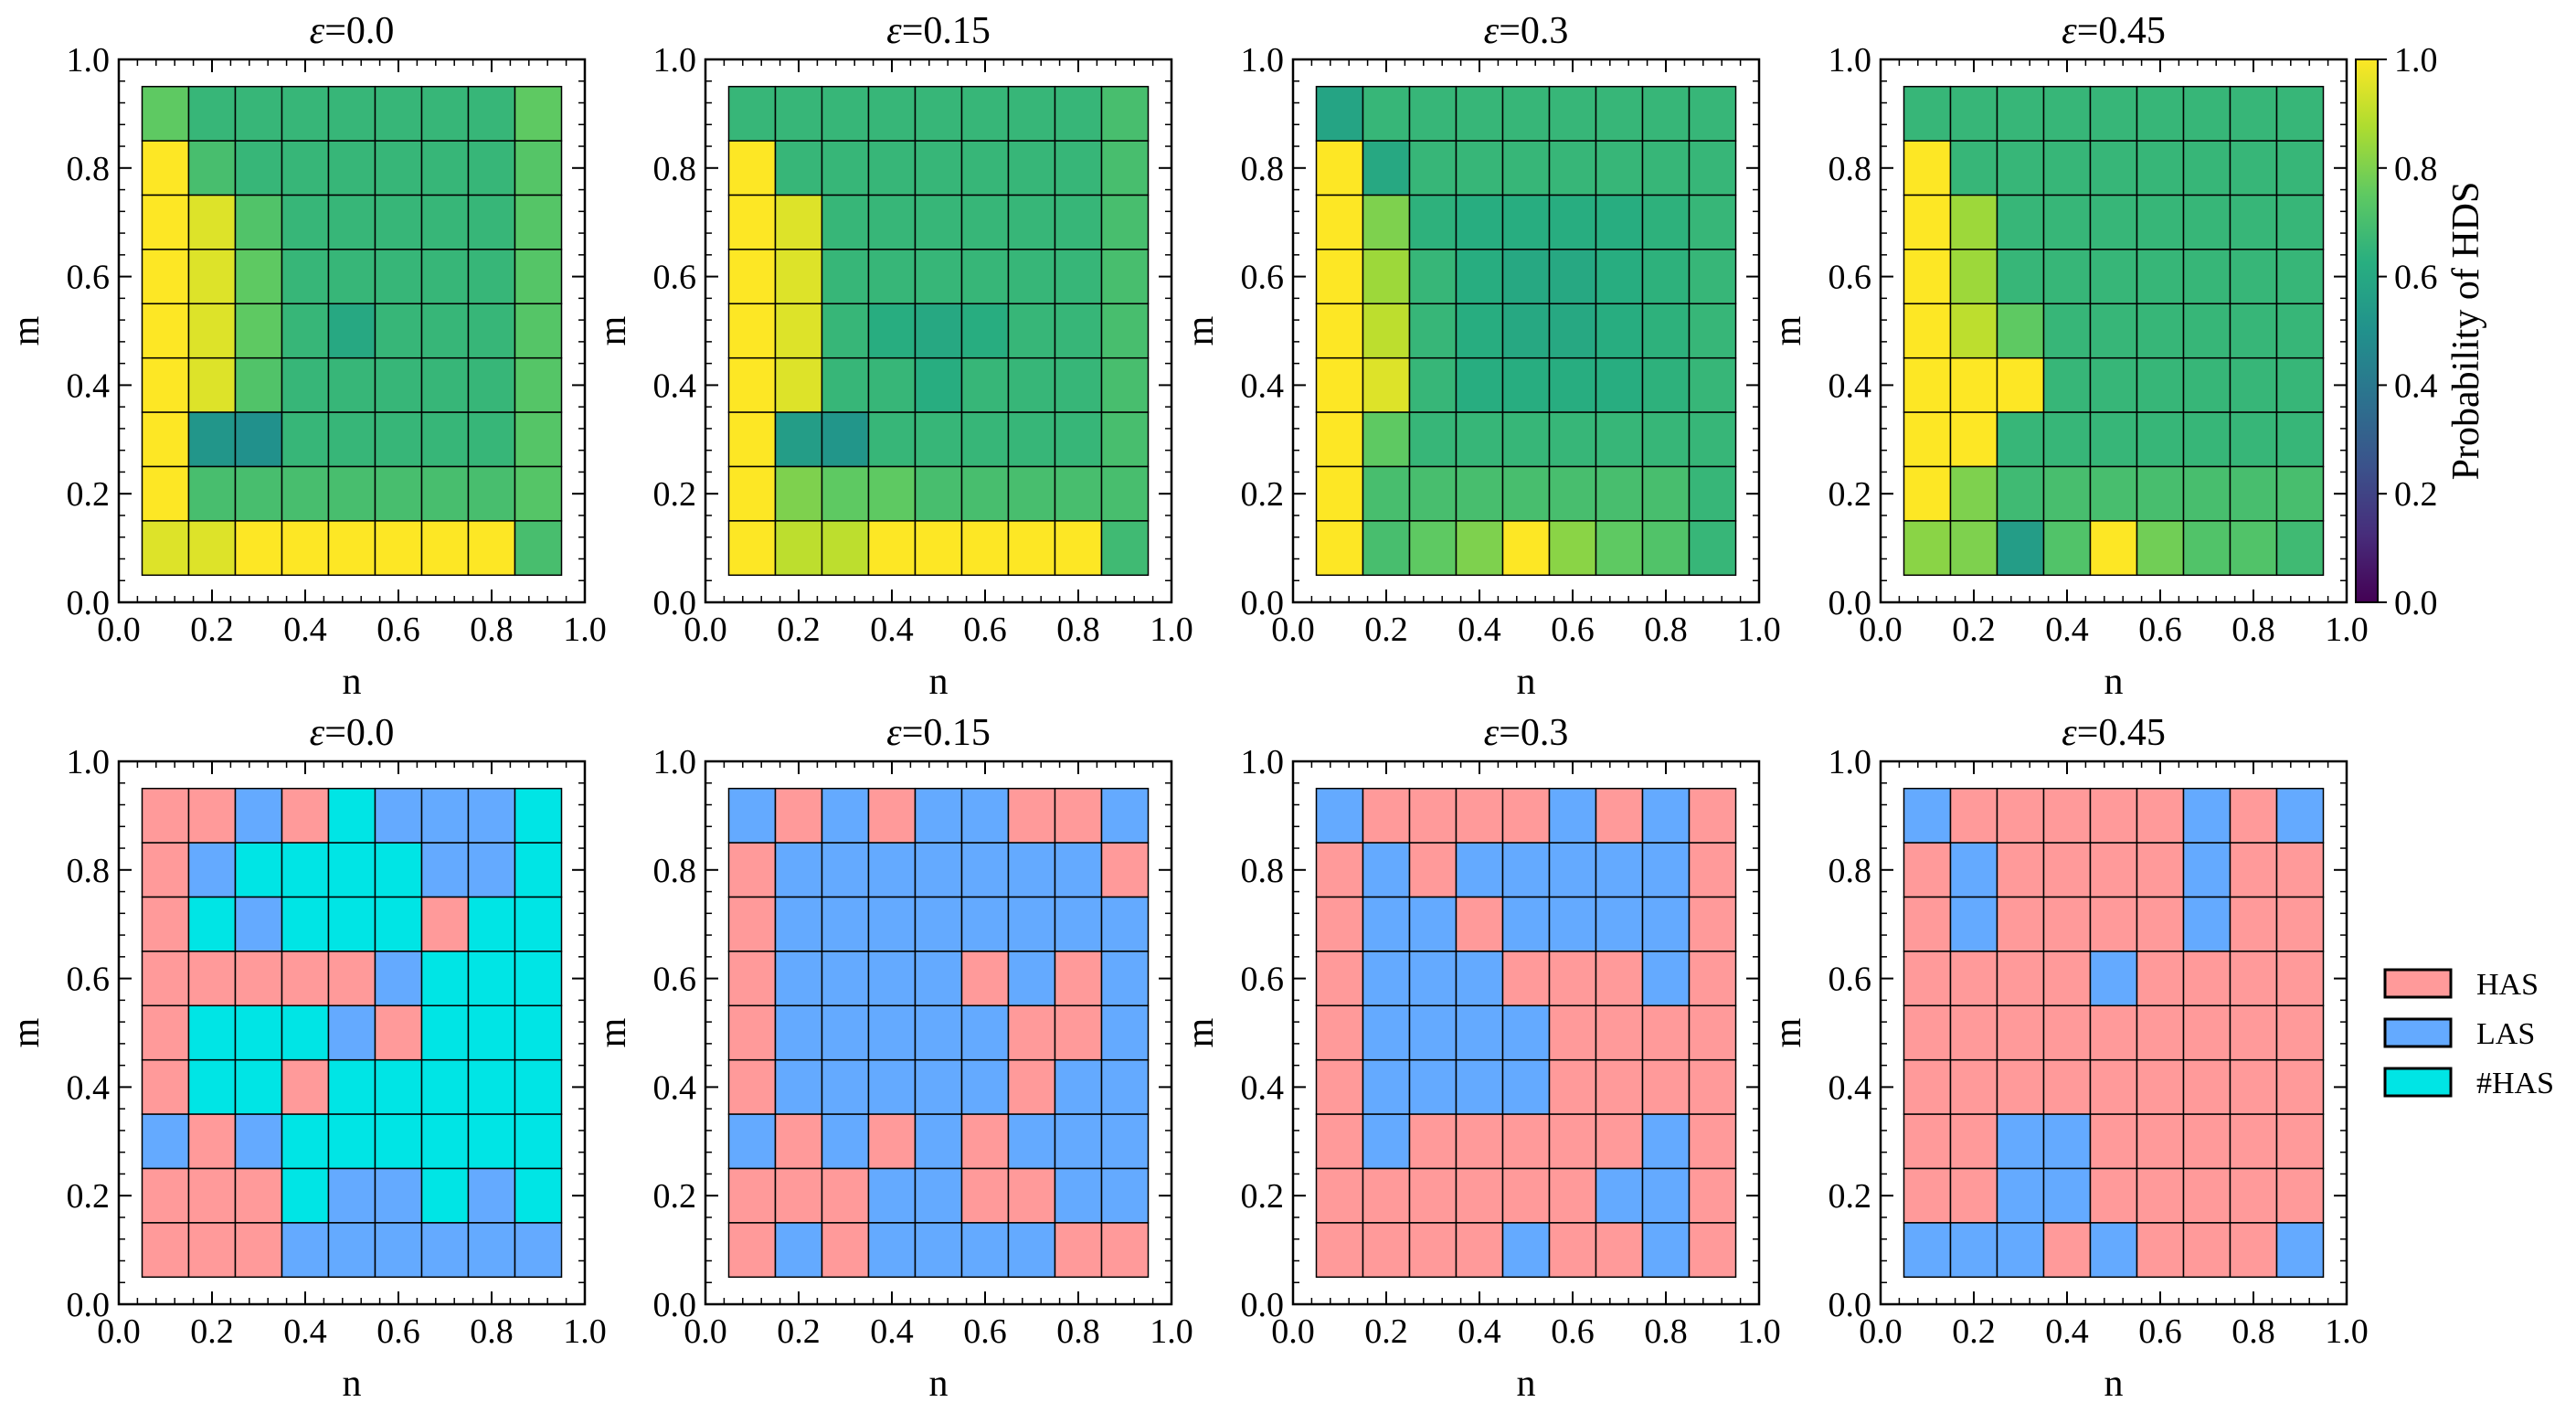 Image resolution: width=2576 pixels, height=1413 pixels. Describe the element at coordinates (1171, 1331) in the screenshot. I see `x-tick-label: 1.0` at that location.